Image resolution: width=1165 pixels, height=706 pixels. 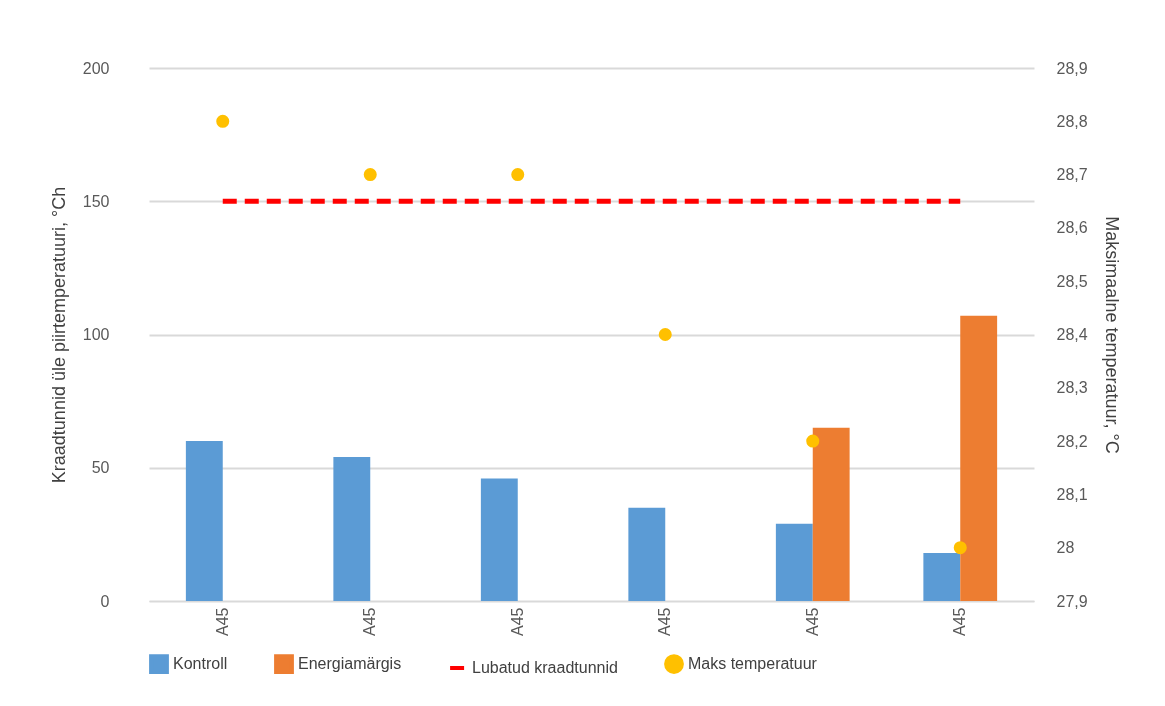 What do you see at coordinates (1072, 68) in the screenshot?
I see `y2-tick-label: 28,9` at bounding box center [1072, 68].